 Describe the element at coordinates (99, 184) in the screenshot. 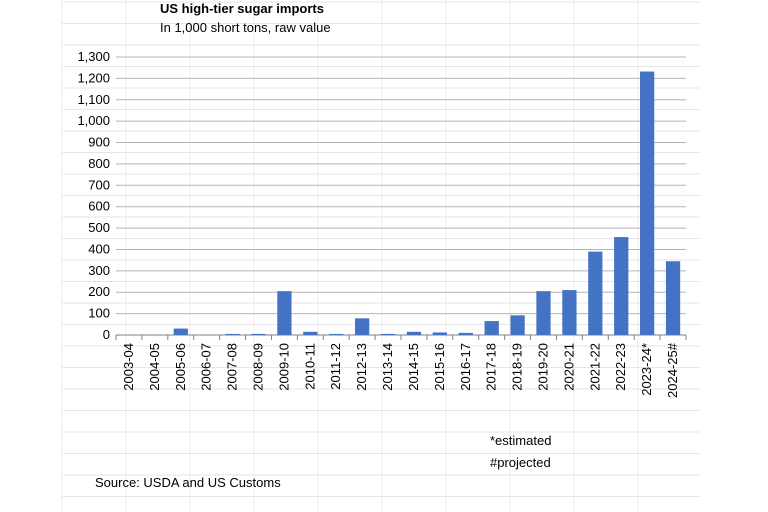

I see `y-tick-label: 700` at that location.